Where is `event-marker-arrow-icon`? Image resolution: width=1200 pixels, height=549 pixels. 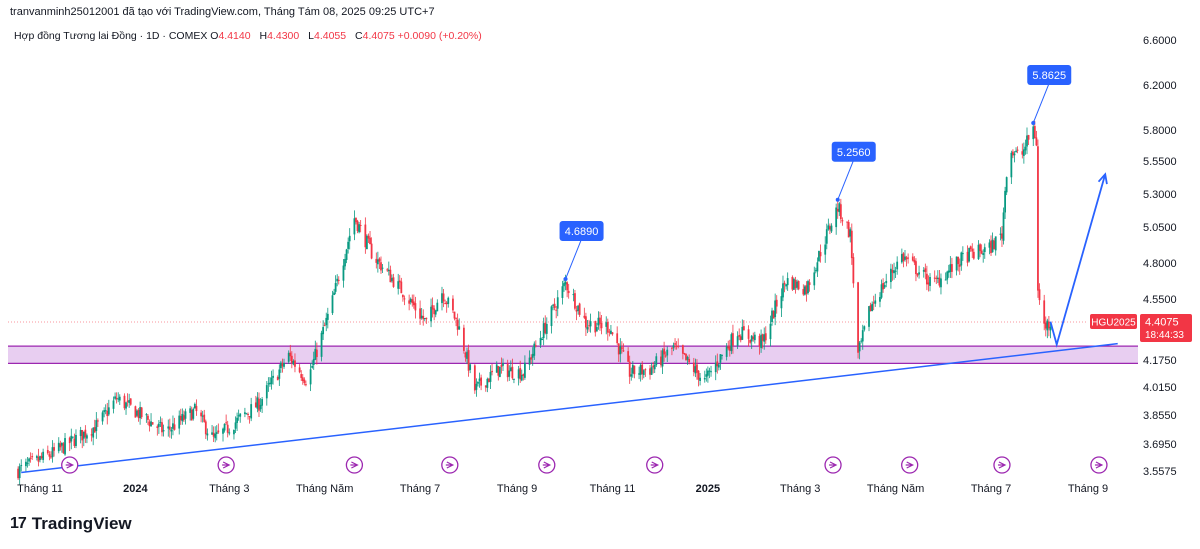 event-marker-arrow-icon is located at coordinates (547, 465).